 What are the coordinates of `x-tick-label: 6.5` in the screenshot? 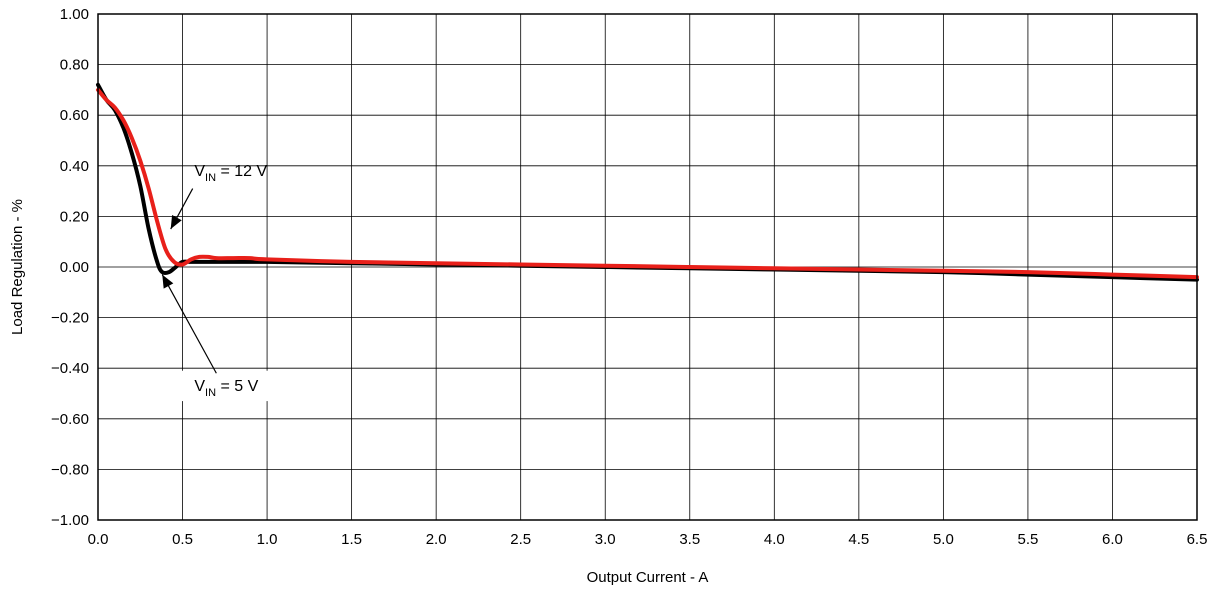 It's located at (1197, 539).